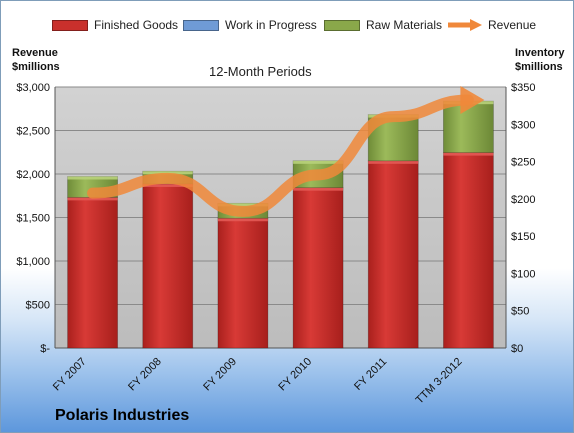  Describe the element at coordinates (517, 349) in the screenshot. I see `right-tick-0: $0` at that location.